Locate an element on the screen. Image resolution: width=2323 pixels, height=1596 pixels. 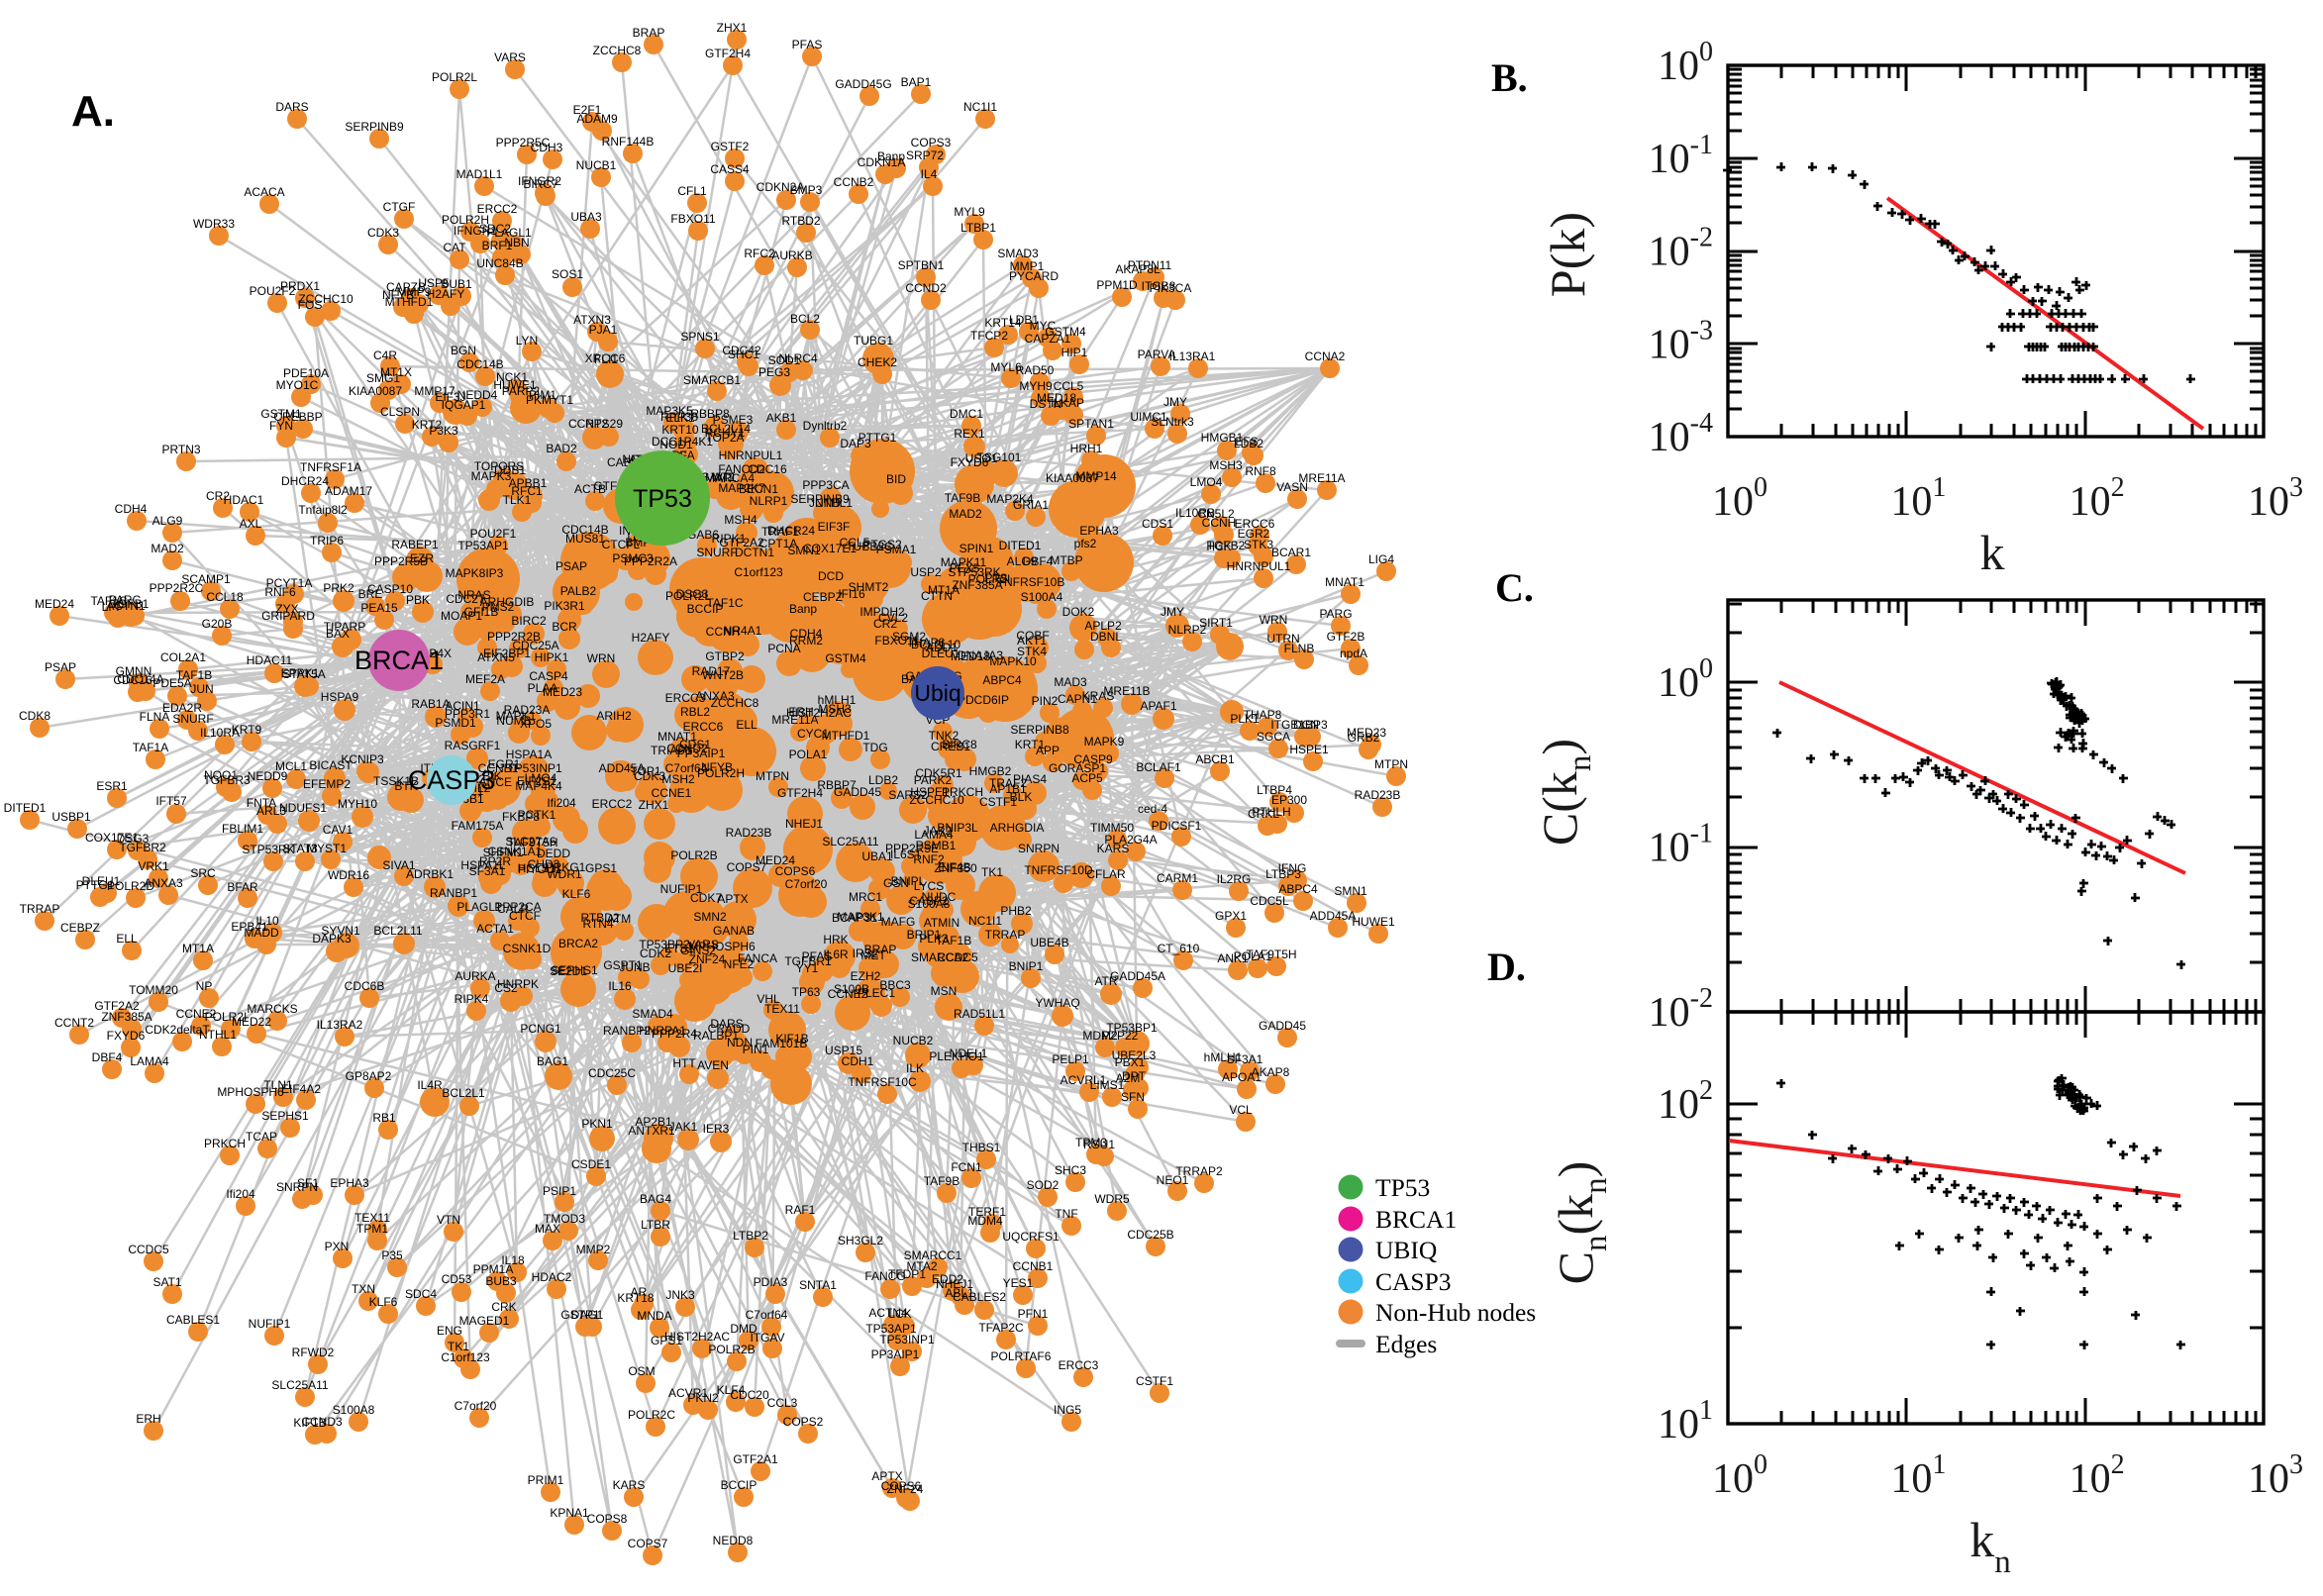
svg-text: AURKB is located at coordinates (791, 256).